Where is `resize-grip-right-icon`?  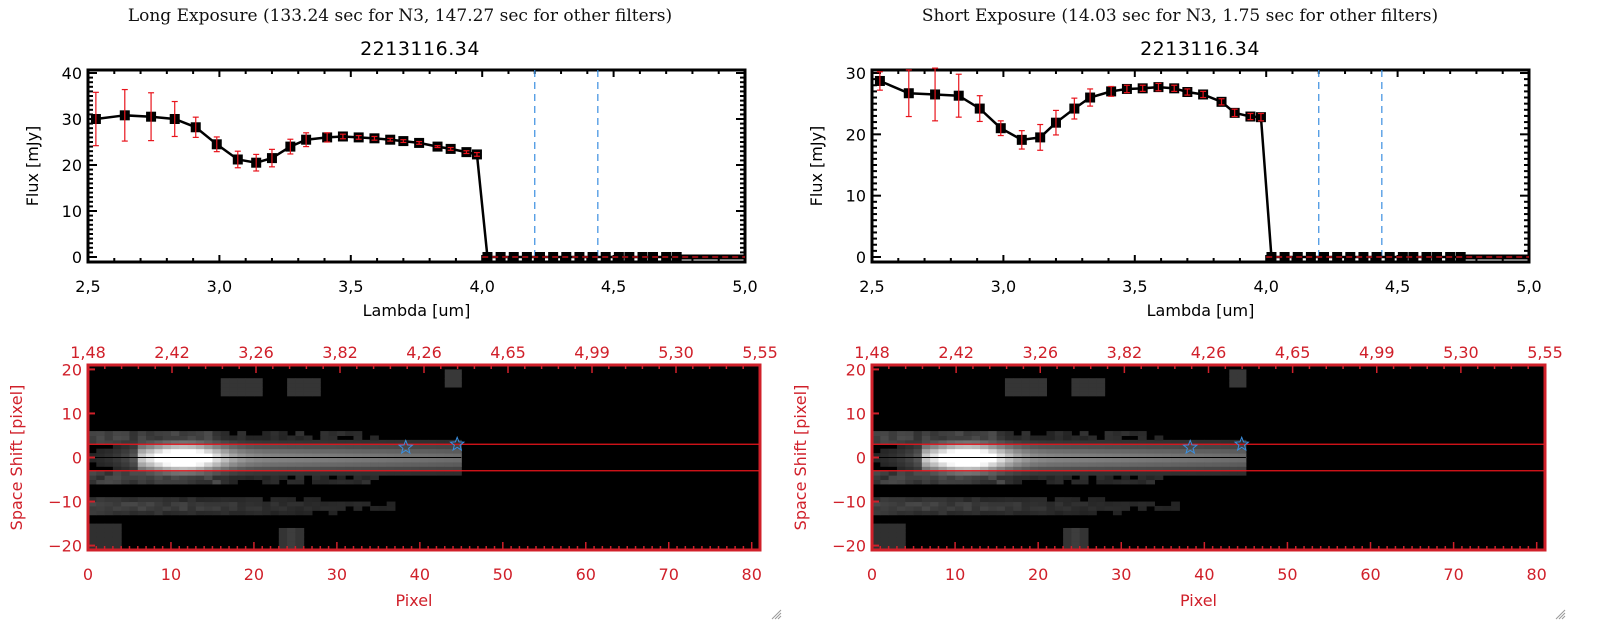
resize-grip-right-icon is located at coordinates (1560, 614).